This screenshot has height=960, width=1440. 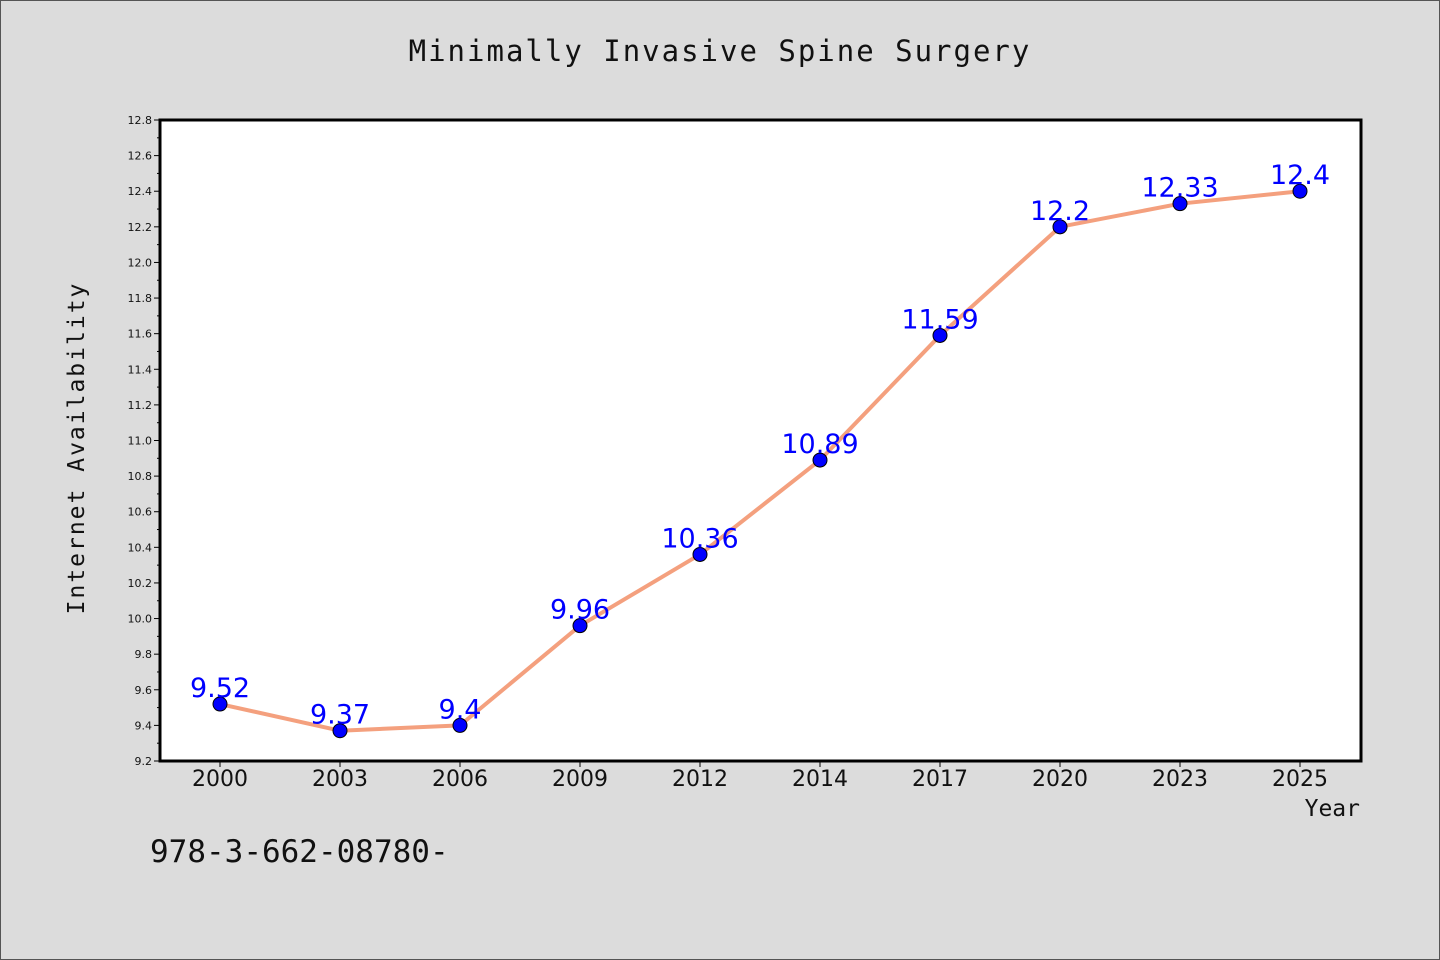 I want to click on y-tick-label: 10.2, so click(x=140, y=583).